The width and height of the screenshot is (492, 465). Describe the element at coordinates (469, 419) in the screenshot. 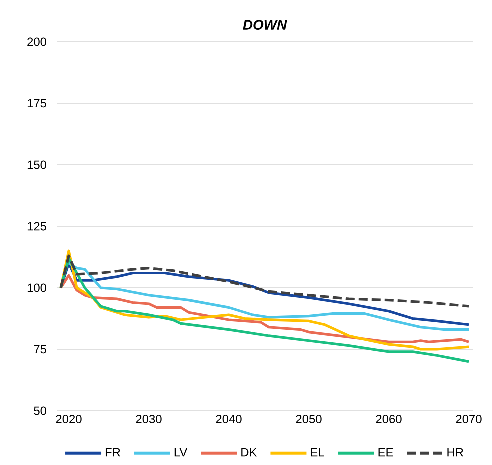

I see `x-tick-label: 2070` at that location.